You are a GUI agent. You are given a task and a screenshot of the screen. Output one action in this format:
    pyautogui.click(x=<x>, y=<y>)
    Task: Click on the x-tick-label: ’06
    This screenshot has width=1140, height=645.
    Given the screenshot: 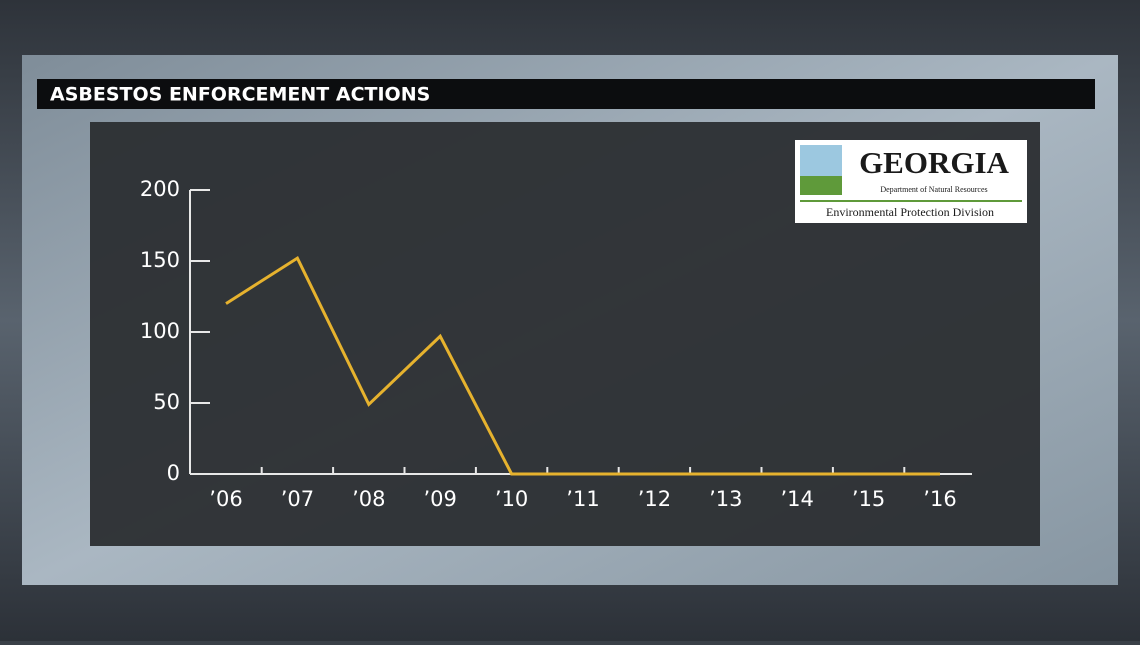 What is the action you would take?
    pyautogui.click(x=225, y=499)
    